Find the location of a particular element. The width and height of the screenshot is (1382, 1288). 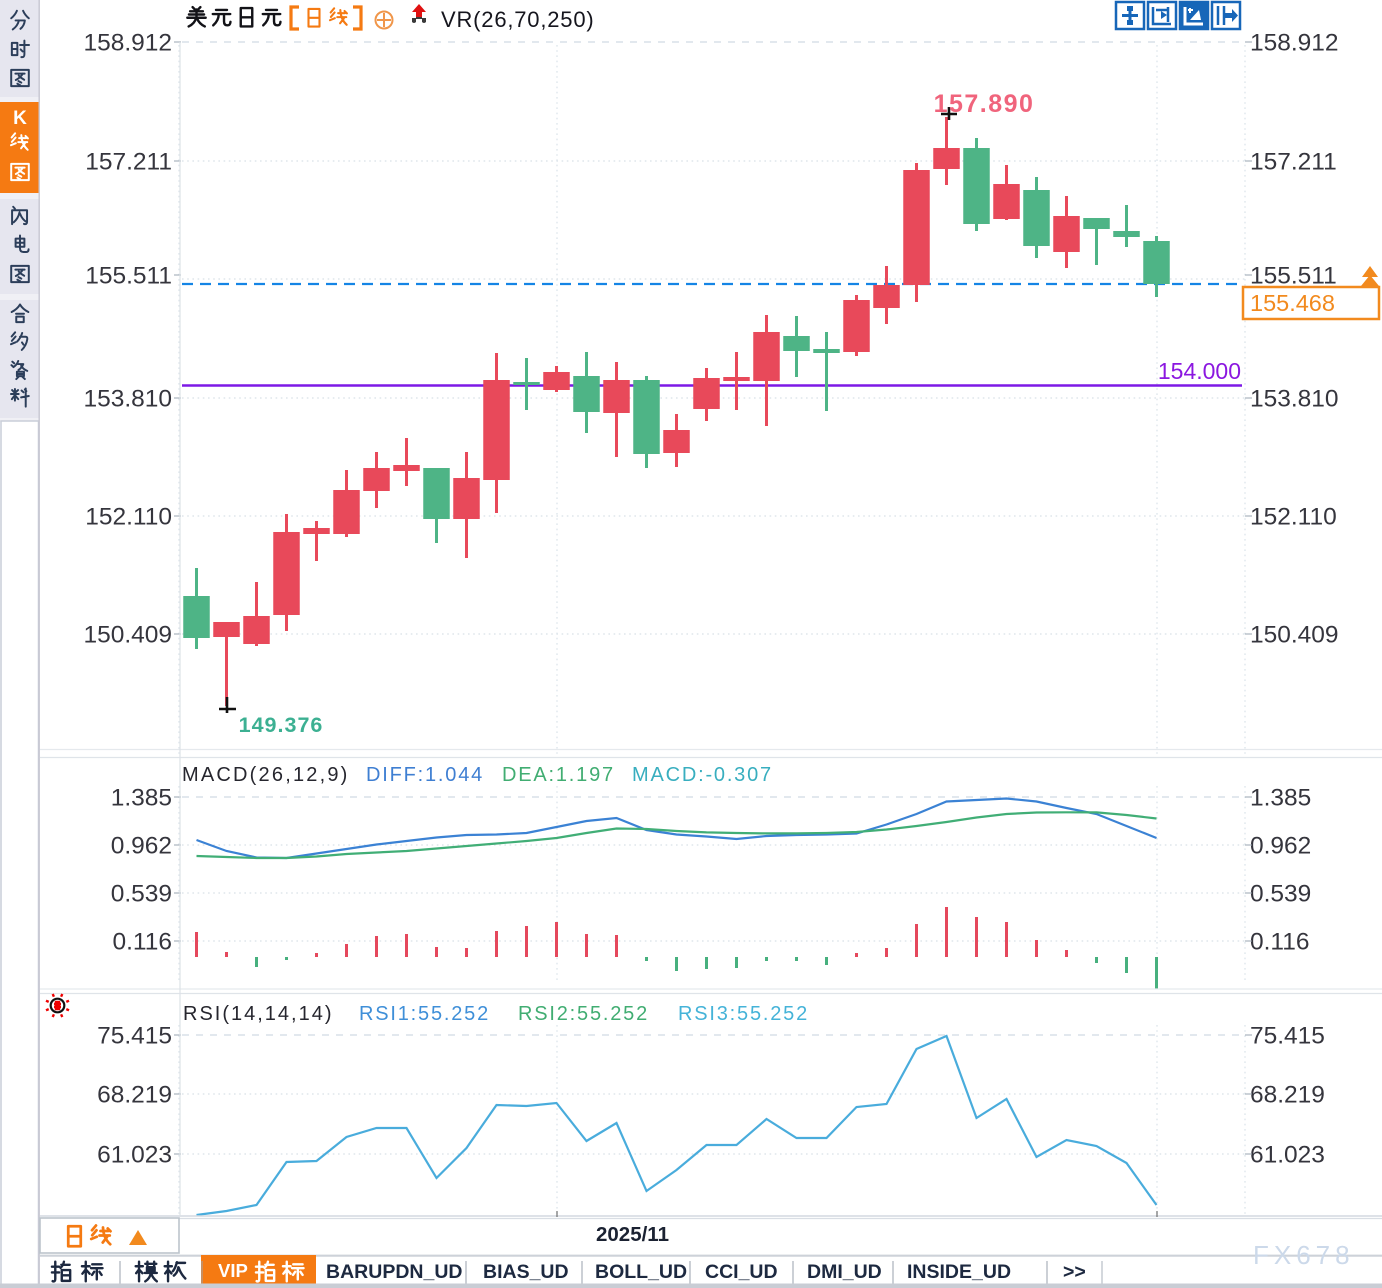

svg-text: INSIDE_UD is located at coordinates (959, 1272).